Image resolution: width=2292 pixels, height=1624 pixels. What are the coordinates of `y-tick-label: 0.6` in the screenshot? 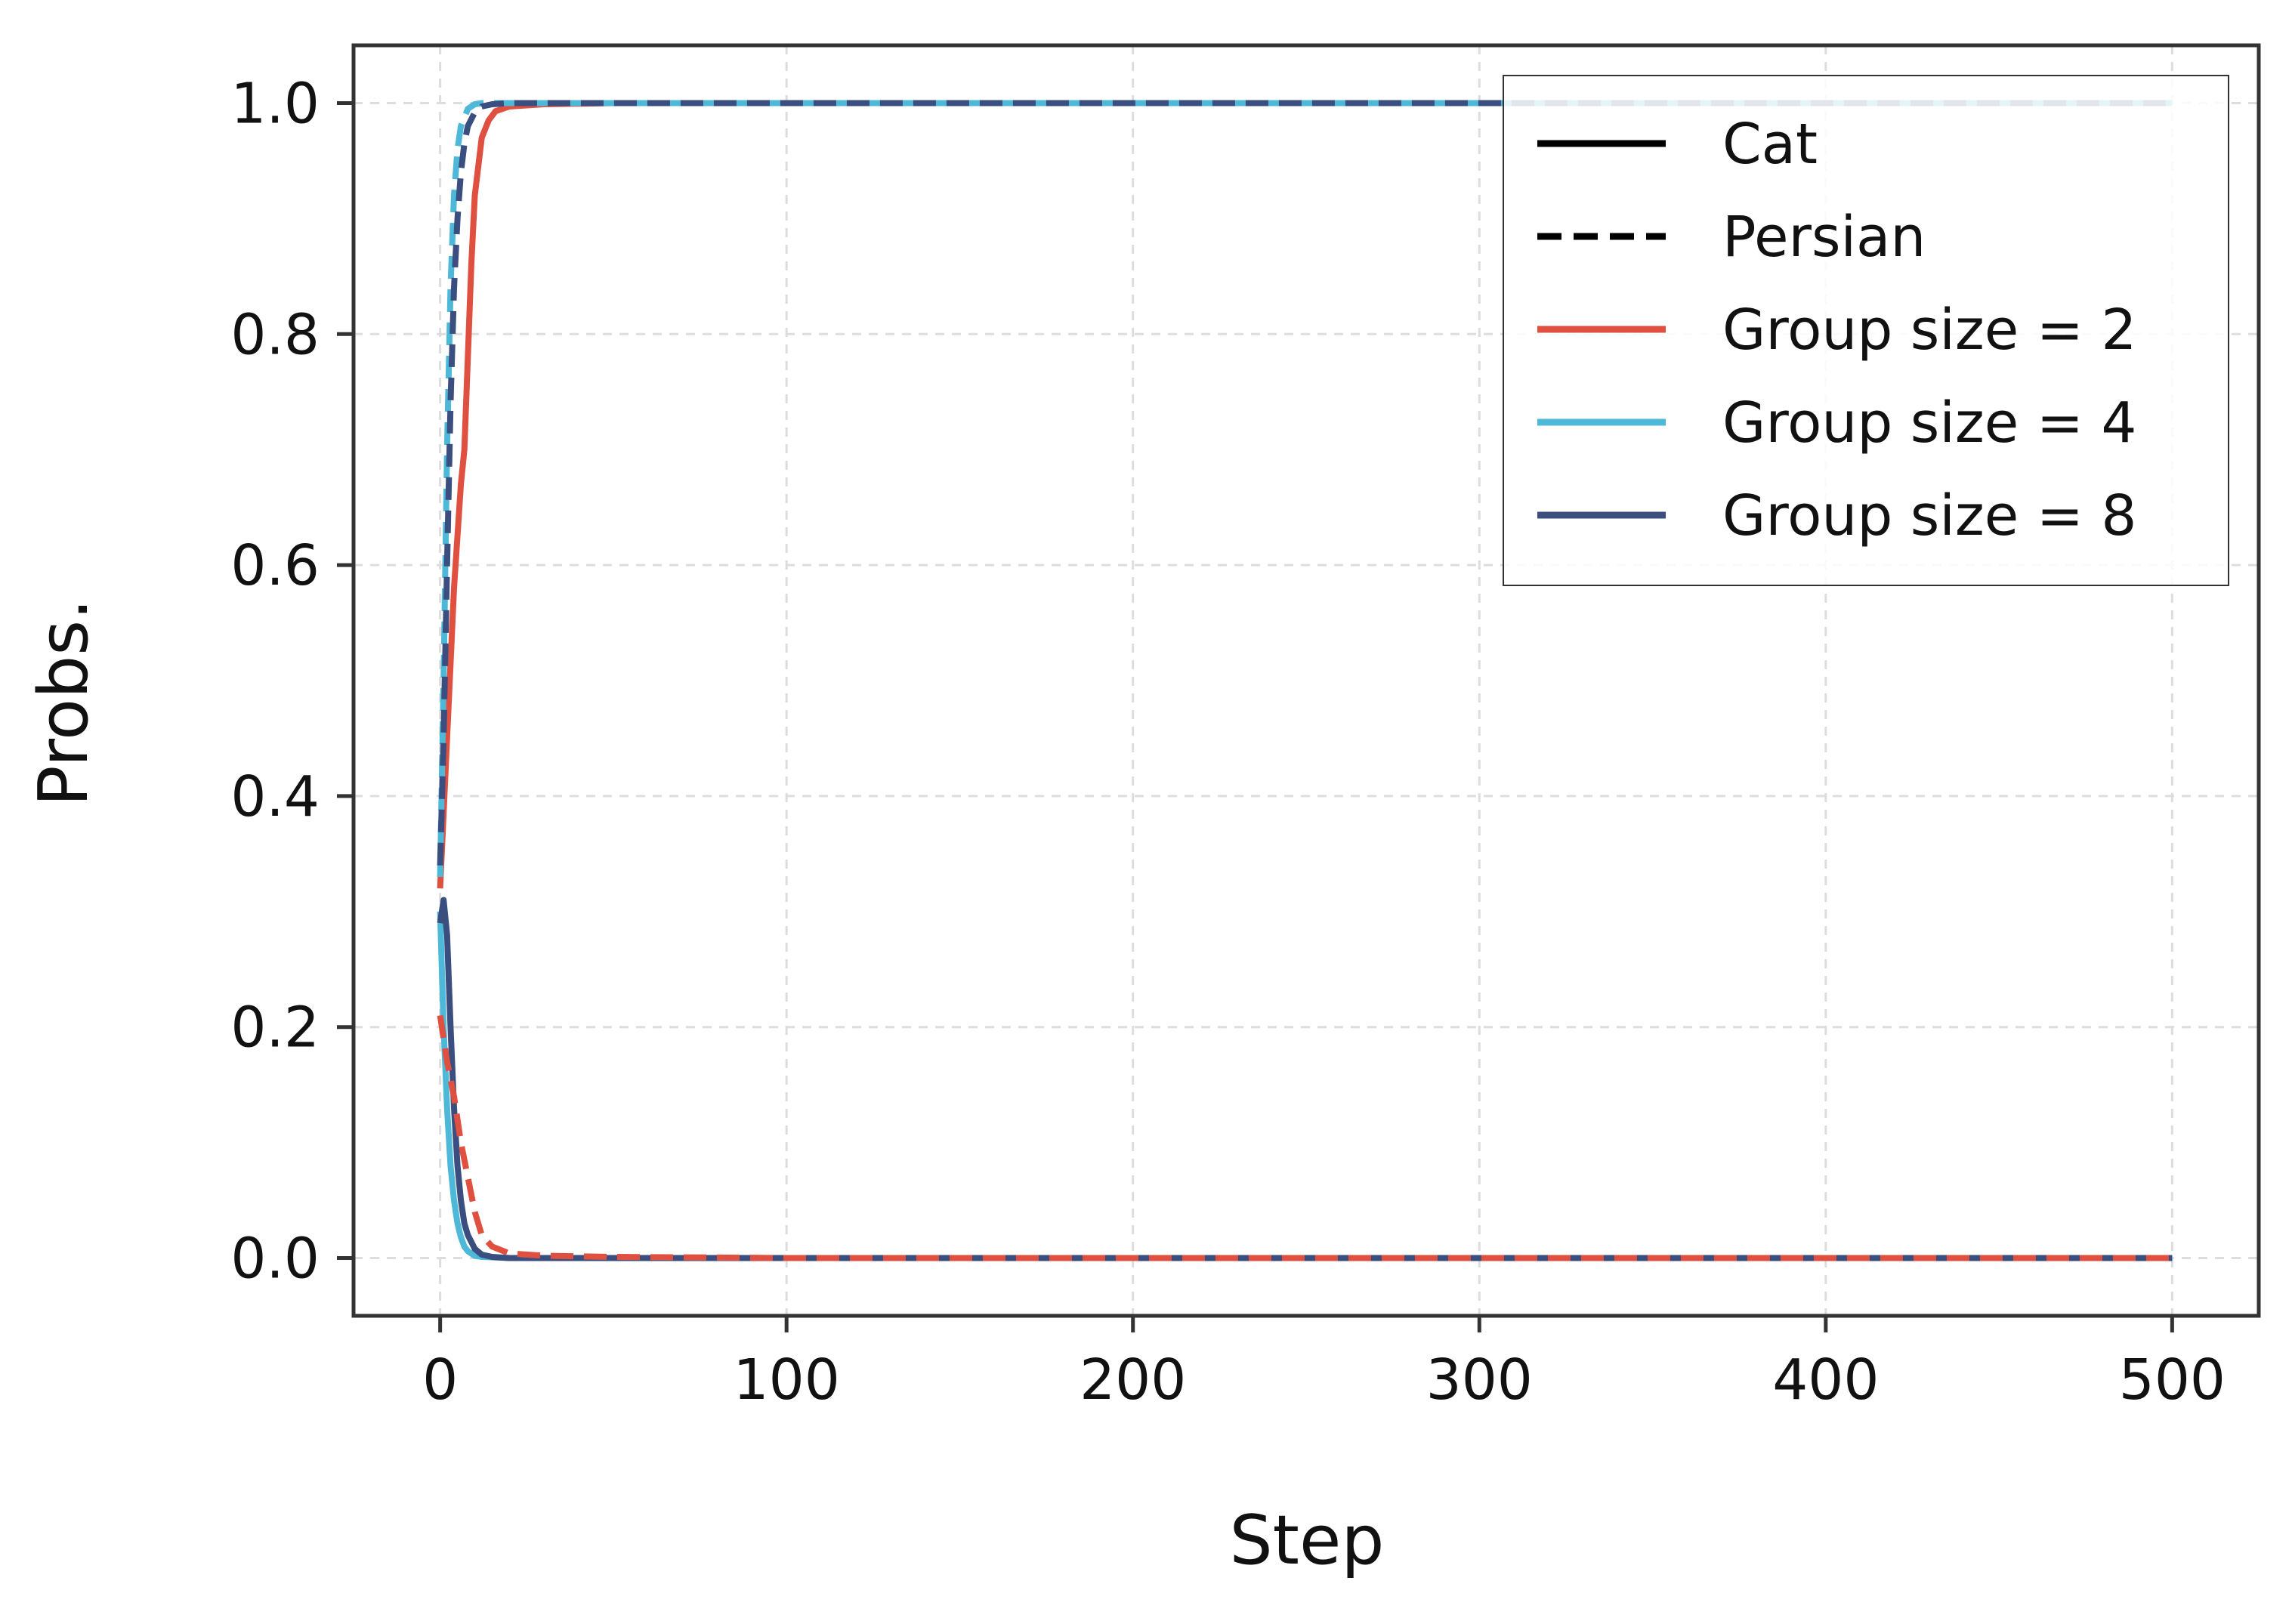 It's located at (275, 565).